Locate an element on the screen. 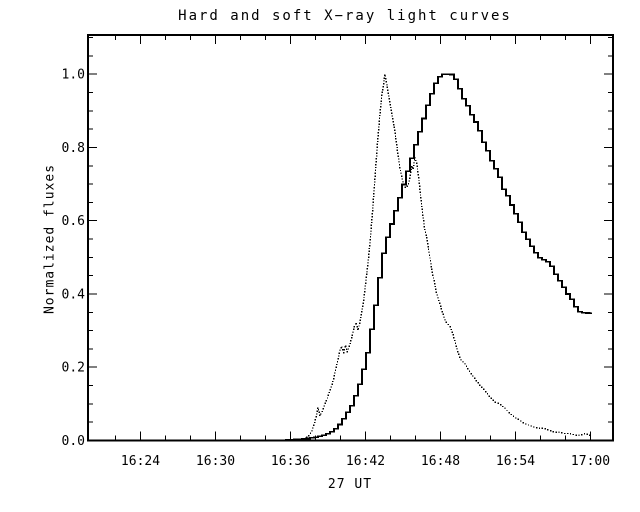  y-tick-label: 0.6 is located at coordinates (73, 221).